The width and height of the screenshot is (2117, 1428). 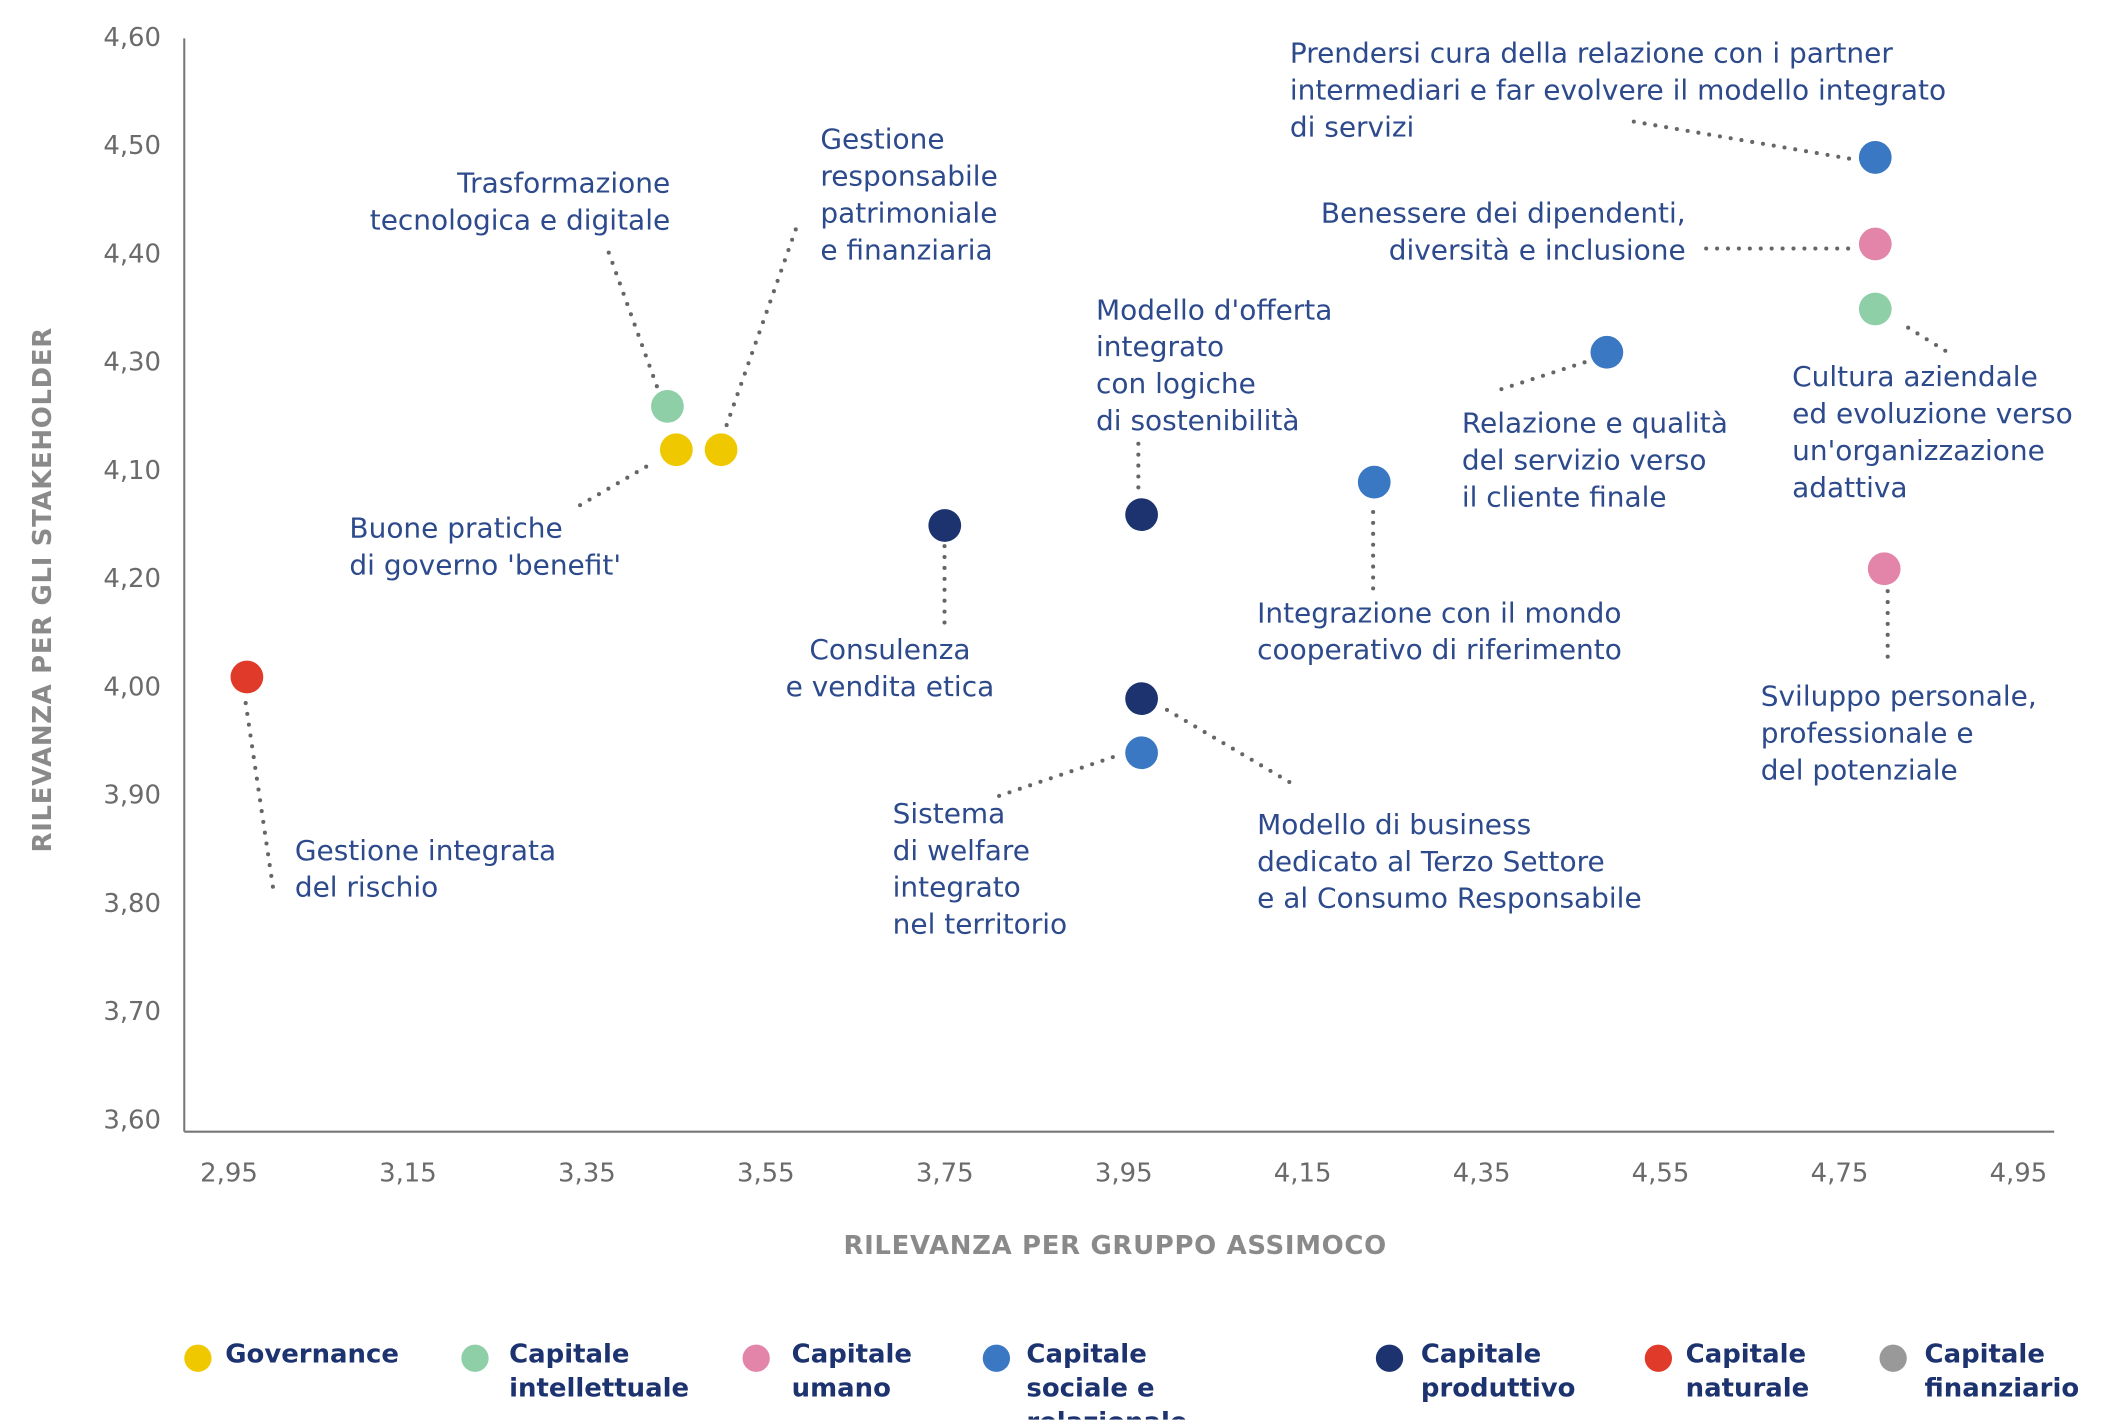 I want to click on point-label: responsabile, so click(x=908, y=176).